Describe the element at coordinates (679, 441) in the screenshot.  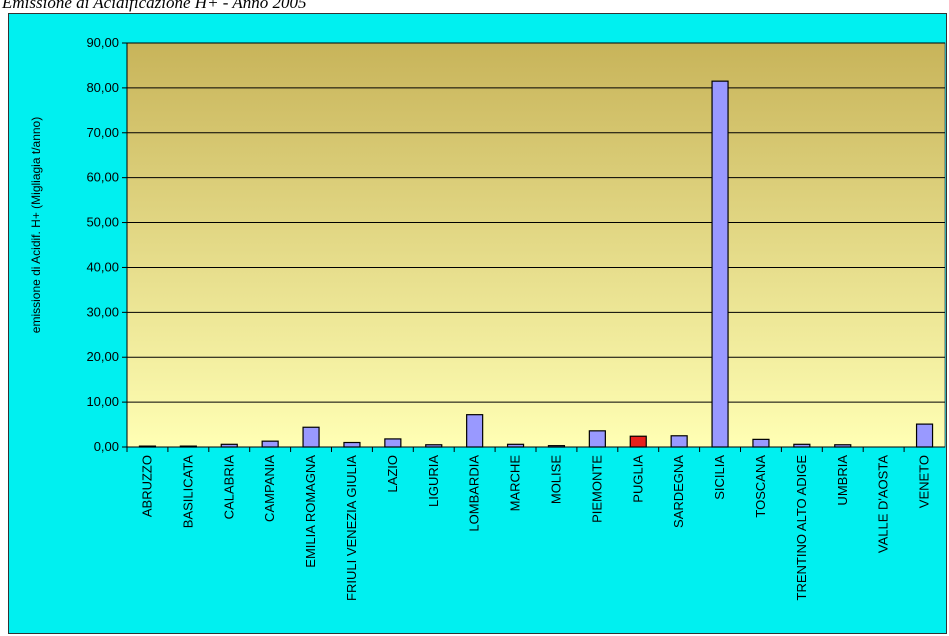
I see `bar-sardegna` at that location.